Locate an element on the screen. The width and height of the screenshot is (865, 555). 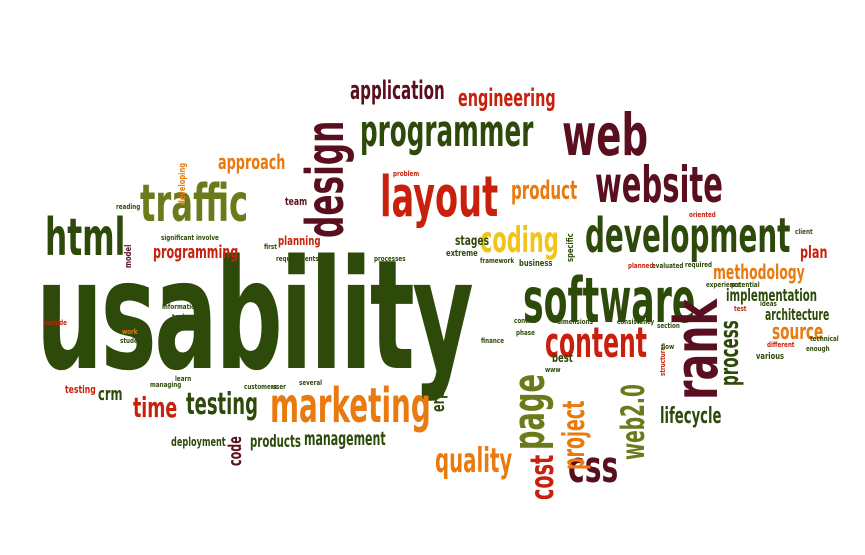
word-lifecycle: lifecycle is located at coordinates (691, 416).